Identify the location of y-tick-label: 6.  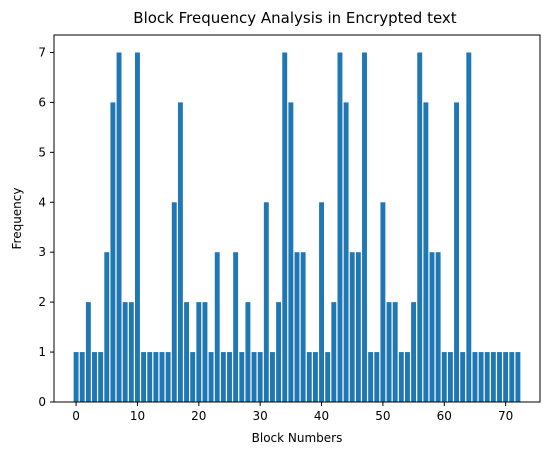
(42, 102).